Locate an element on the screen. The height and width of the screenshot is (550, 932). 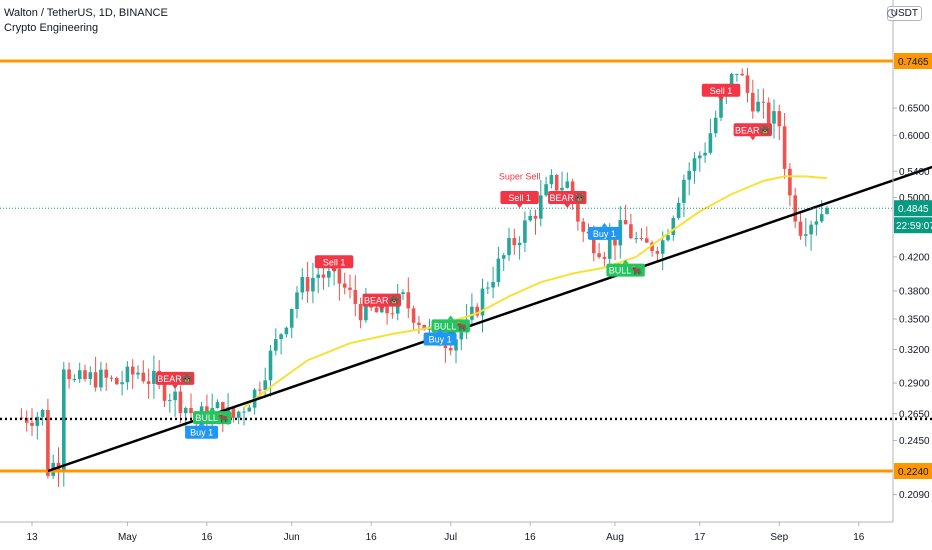
time-tick-label: Aug is located at coordinates (615, 537).